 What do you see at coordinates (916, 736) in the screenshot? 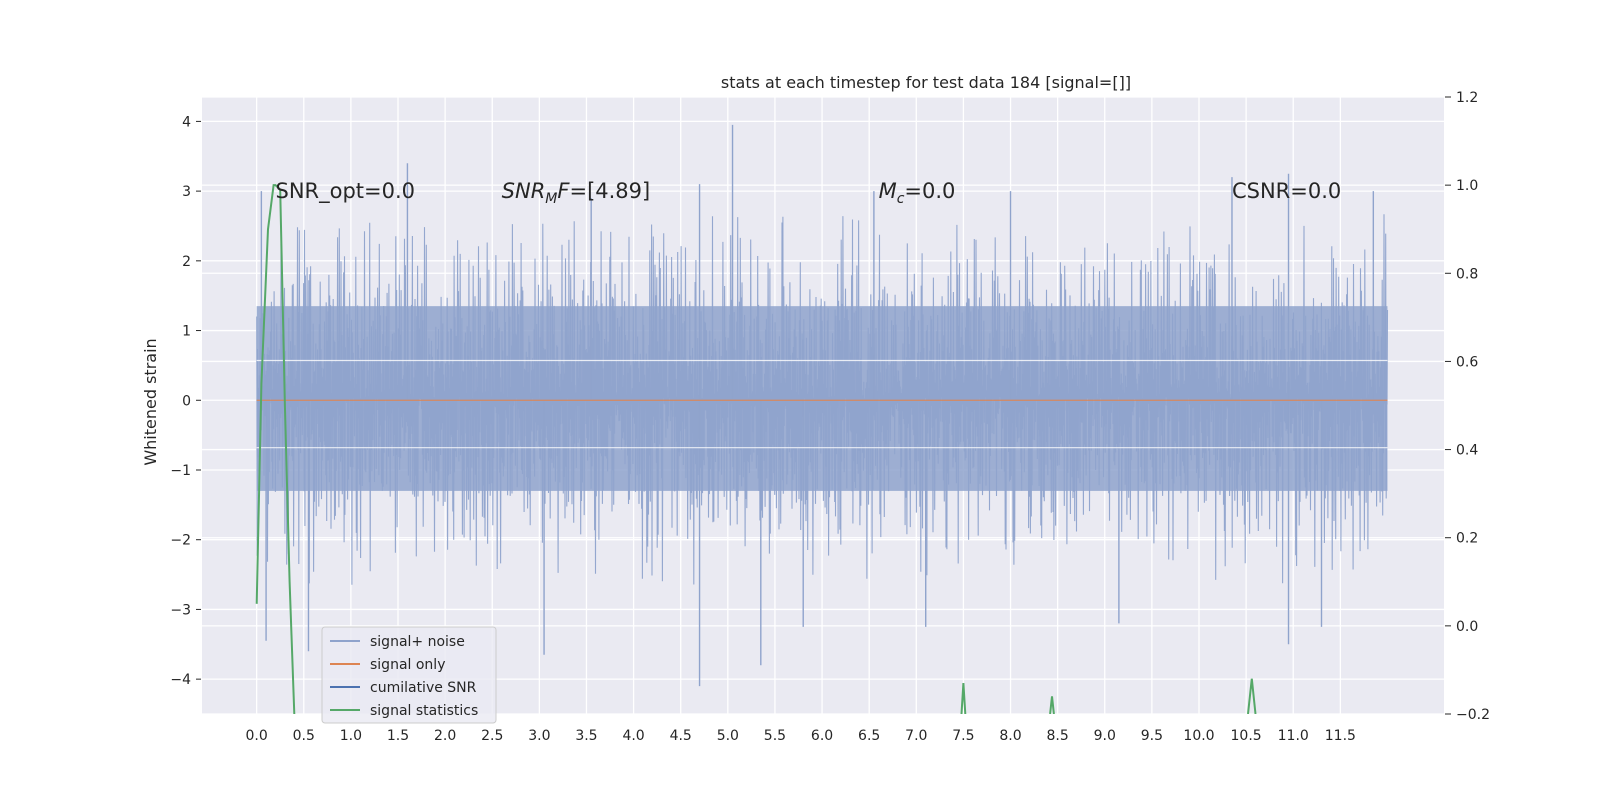
I see `x-tick-label: 7.0` at bounding box center [916, 736].